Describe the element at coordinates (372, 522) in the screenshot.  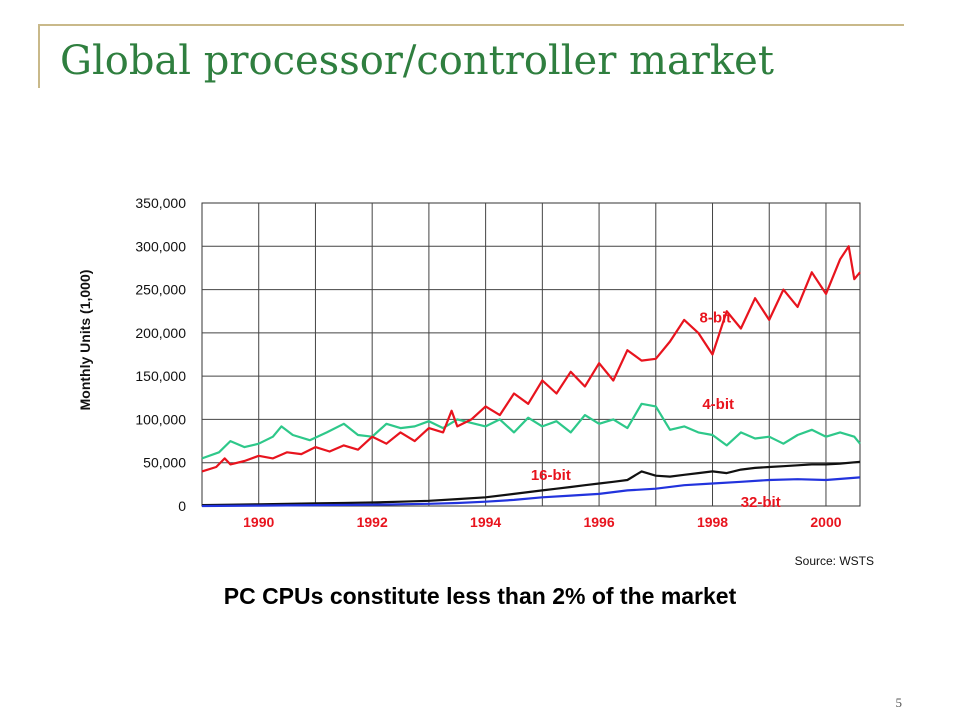
I see `x-tick-label: 1992` at that location.